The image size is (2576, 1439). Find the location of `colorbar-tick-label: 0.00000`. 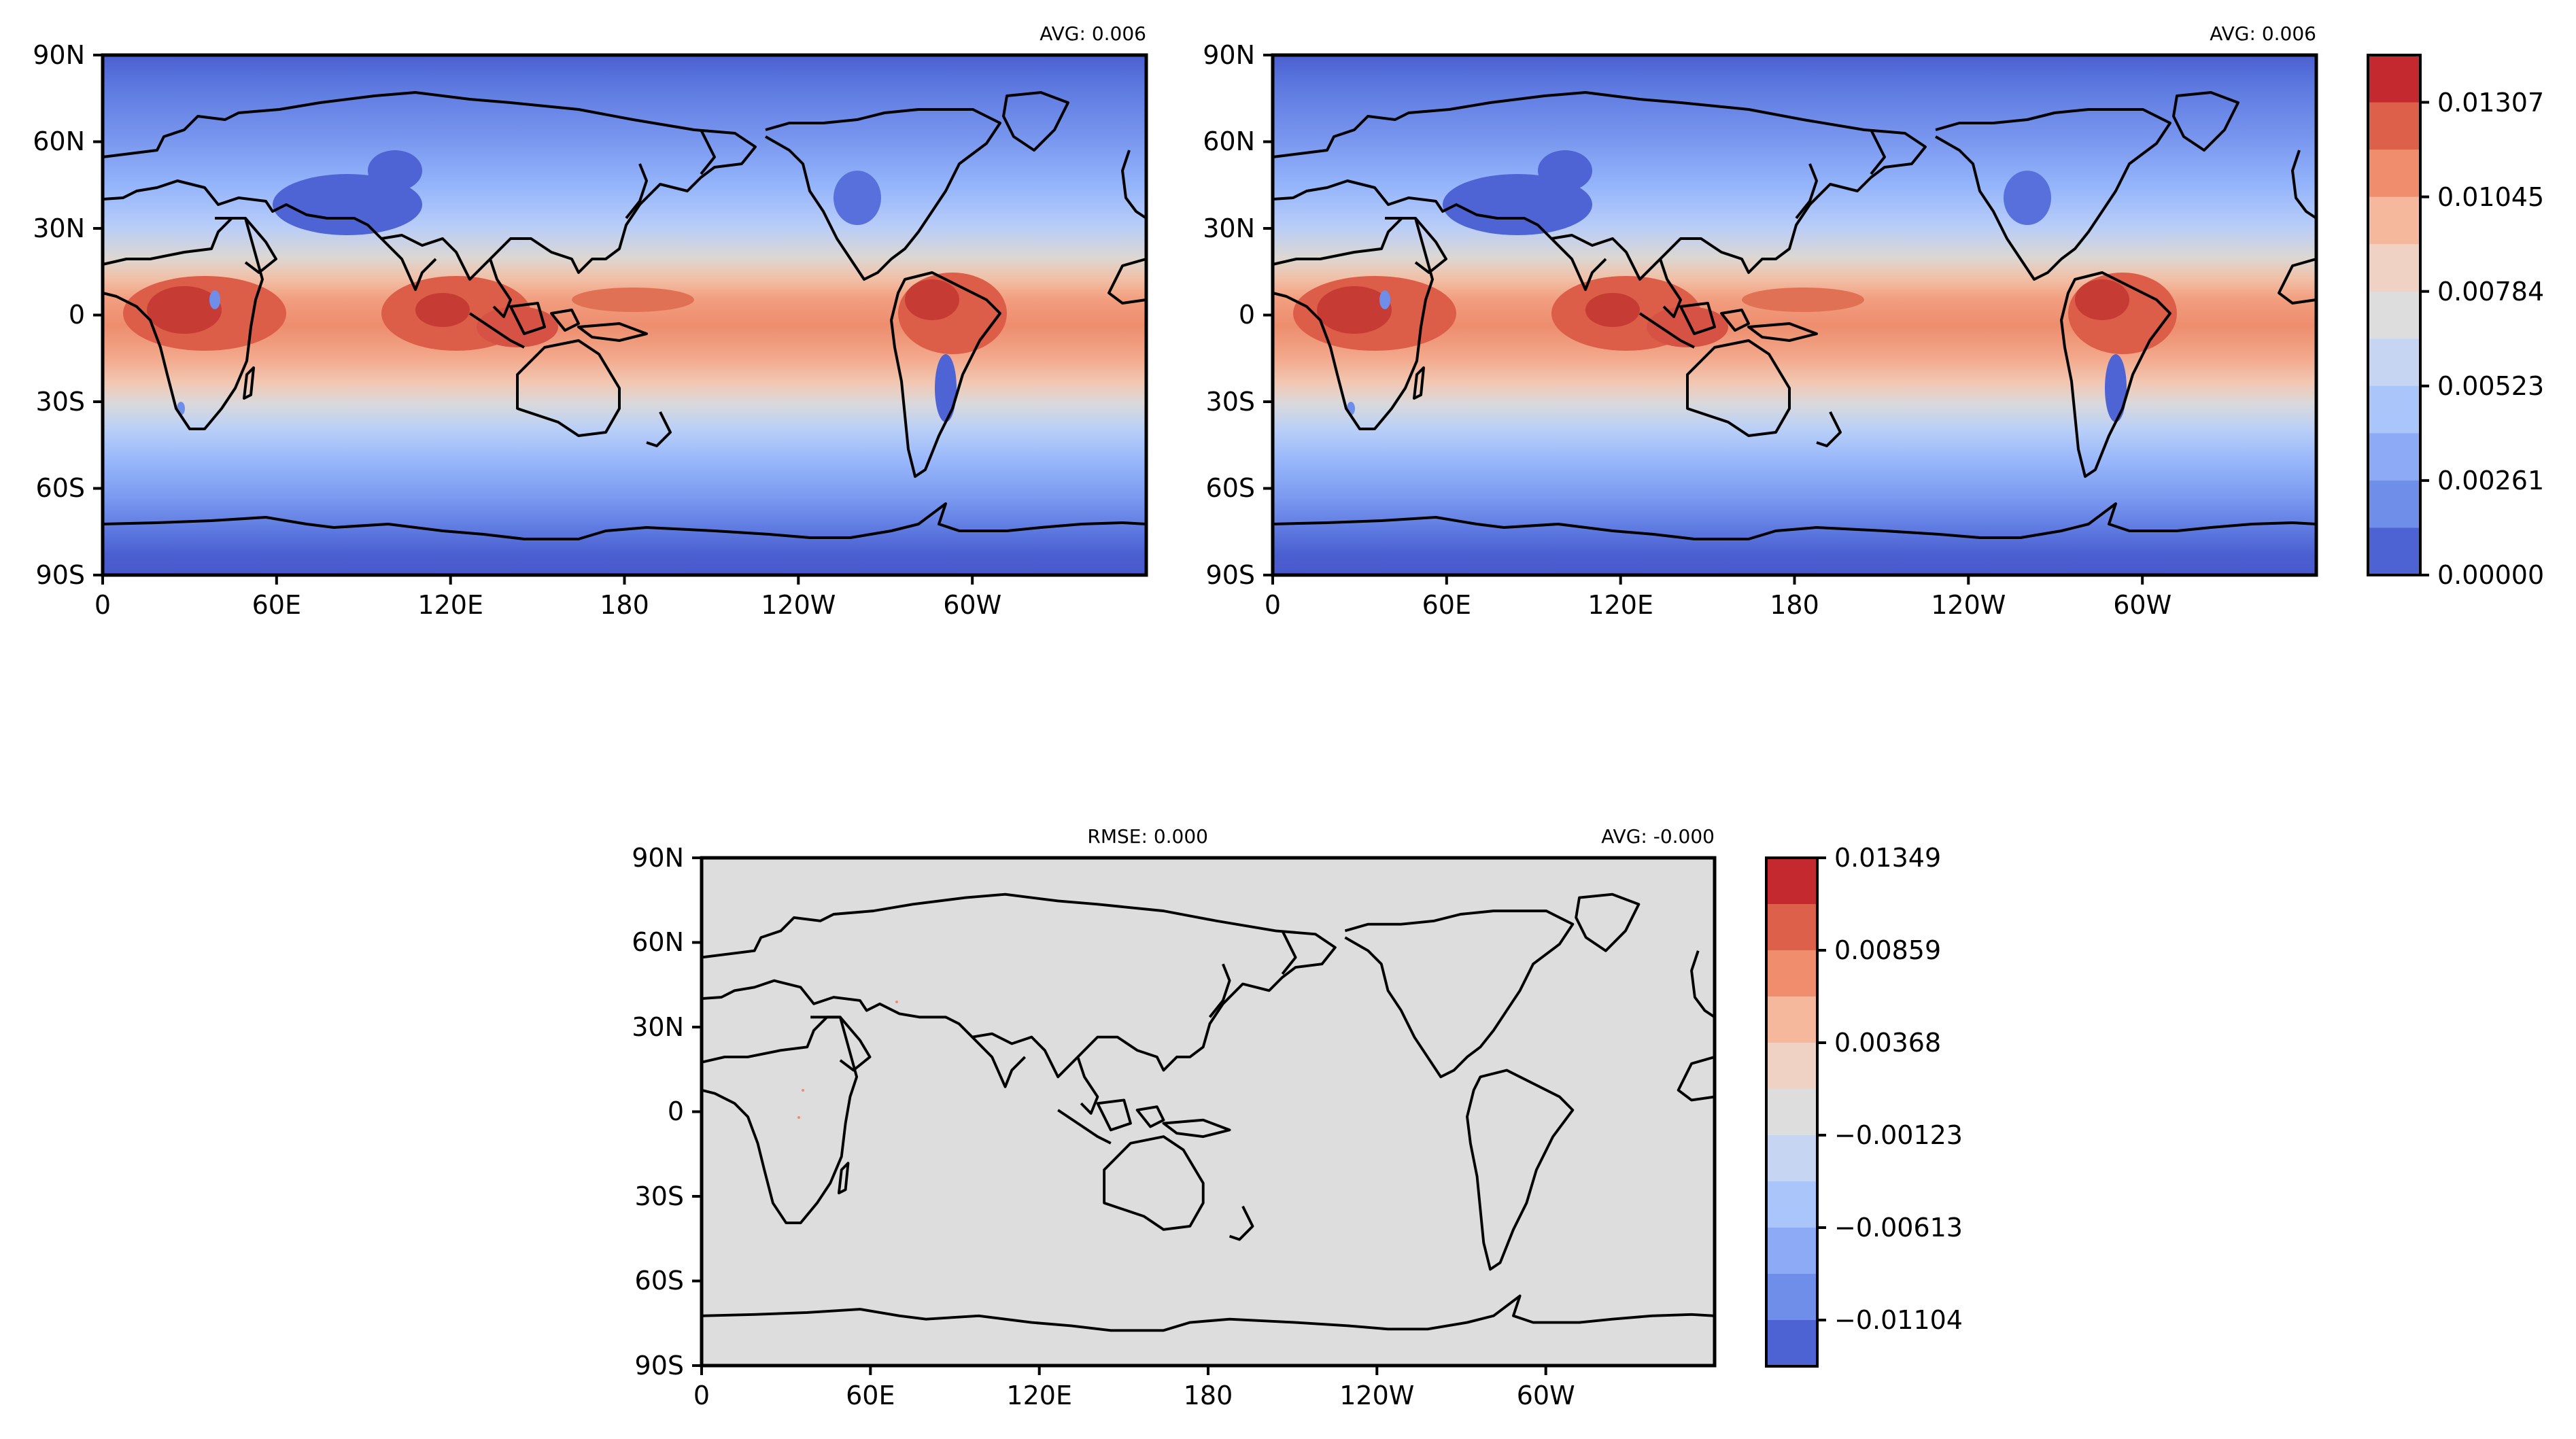

colorbar-tick-label: 0.00000 is located at coordinates (2490, 575).